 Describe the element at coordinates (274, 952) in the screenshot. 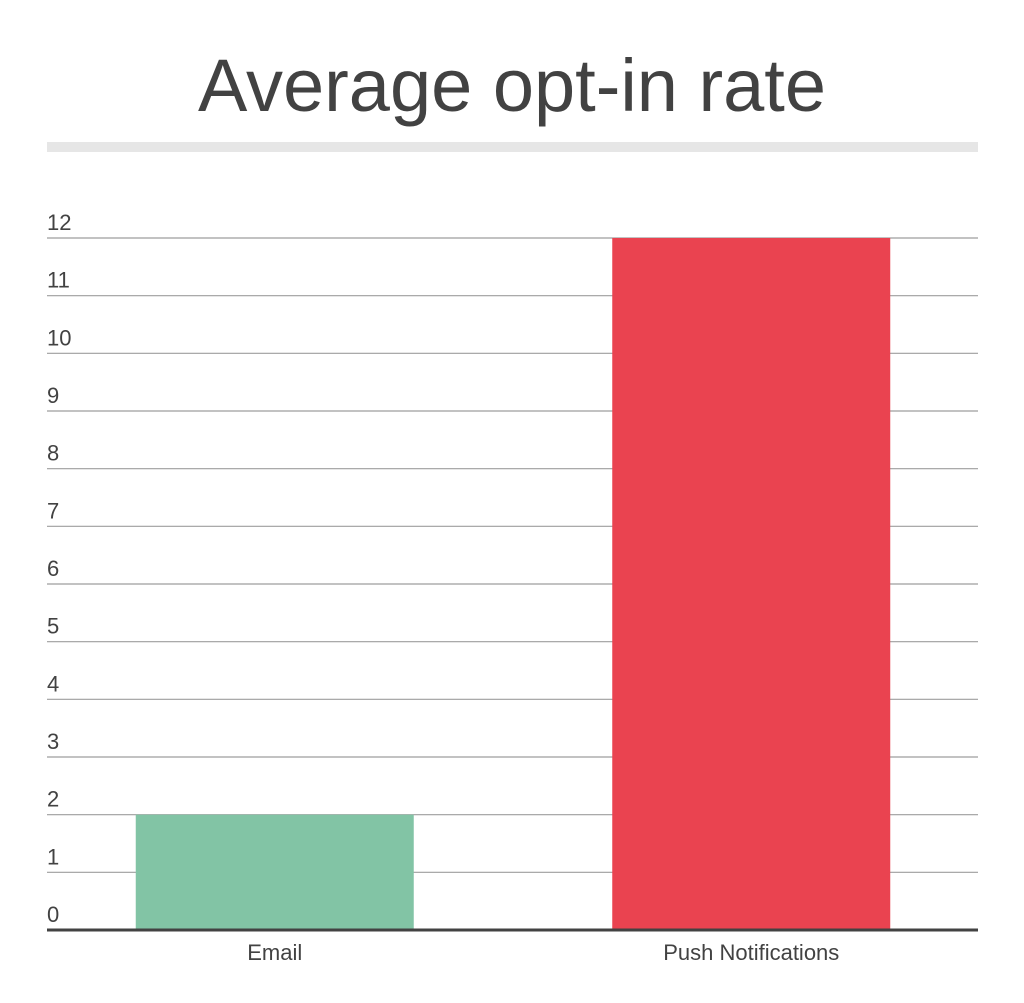

I see `x-category-label: Email` at that location.